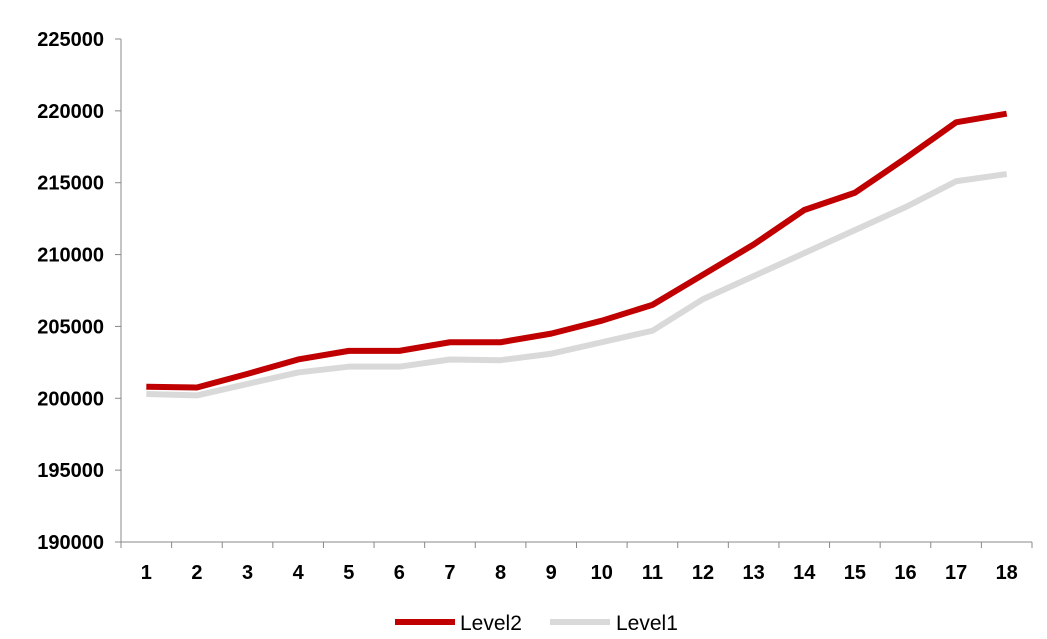 This screenshot has height=639, width=1047. What do you see at coordinates (804, 573) in the screenshot?
I see `x-tick-label: 14` at bounding box center [804, 573].